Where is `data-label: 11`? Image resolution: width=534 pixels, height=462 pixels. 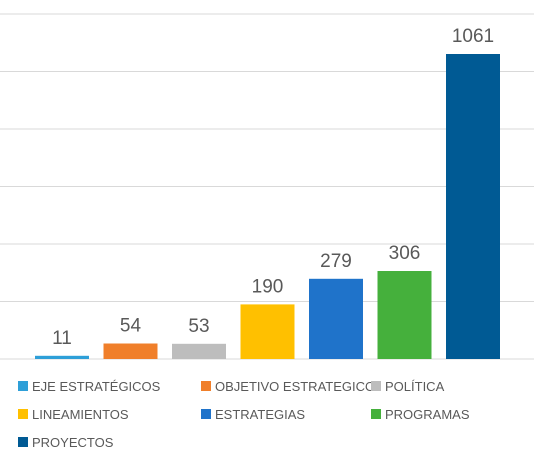 data-label: 11 is located at coordinates (62, 338).